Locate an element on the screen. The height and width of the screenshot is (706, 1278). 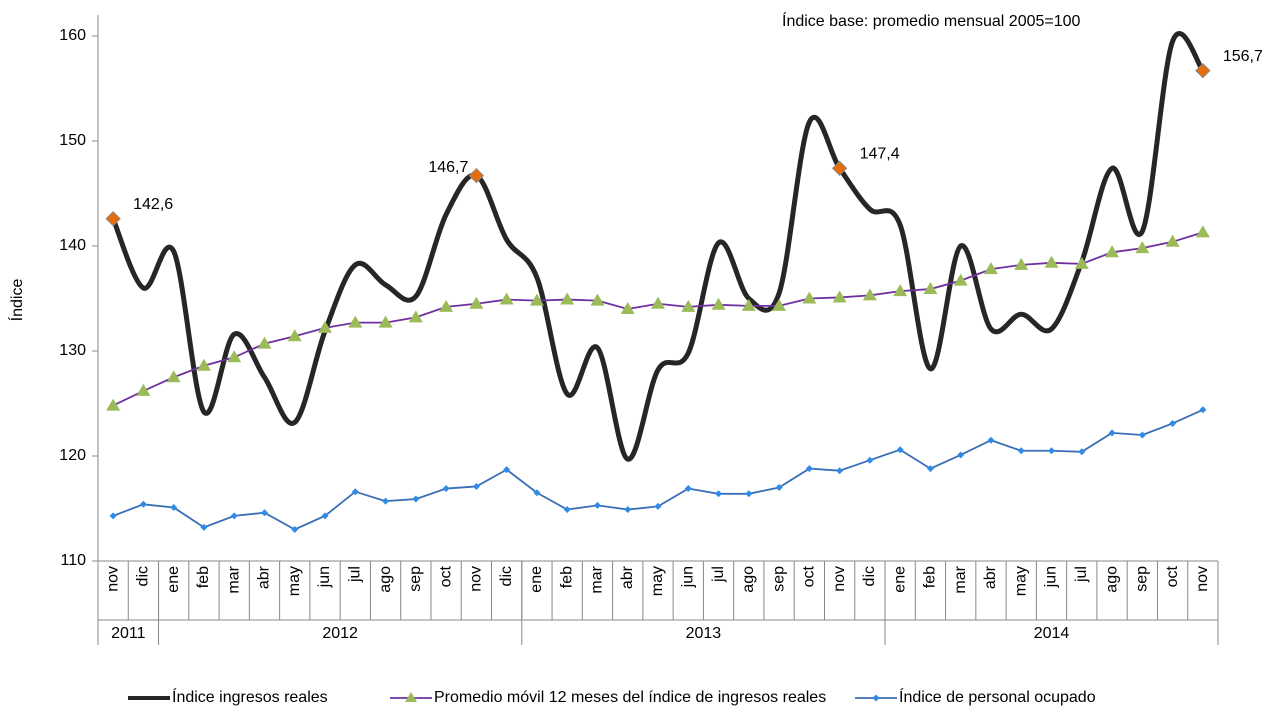
annotation: Índice base: promedio mensual 2005=100 is located at coordinates (931, 20).